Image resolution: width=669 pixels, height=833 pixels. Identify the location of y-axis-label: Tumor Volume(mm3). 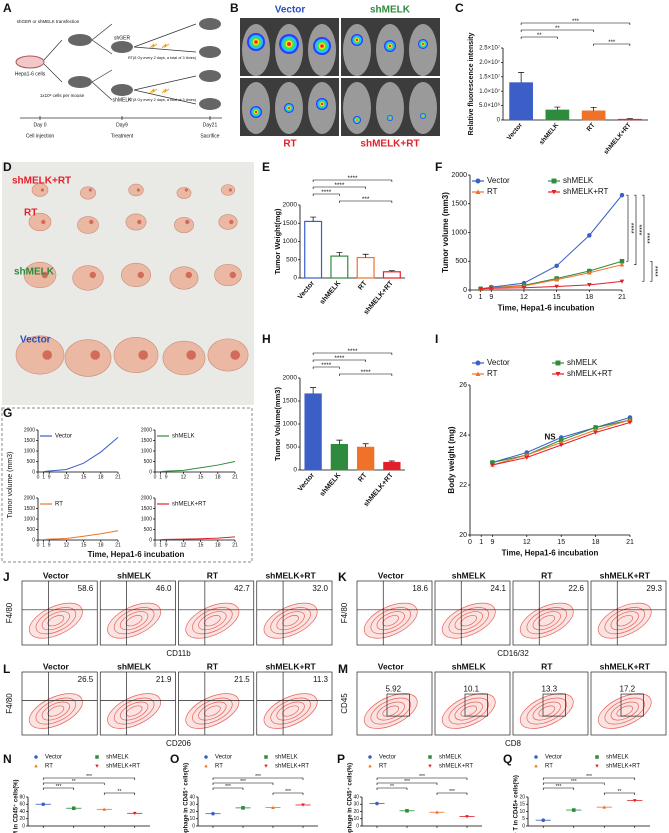
(277, 424).